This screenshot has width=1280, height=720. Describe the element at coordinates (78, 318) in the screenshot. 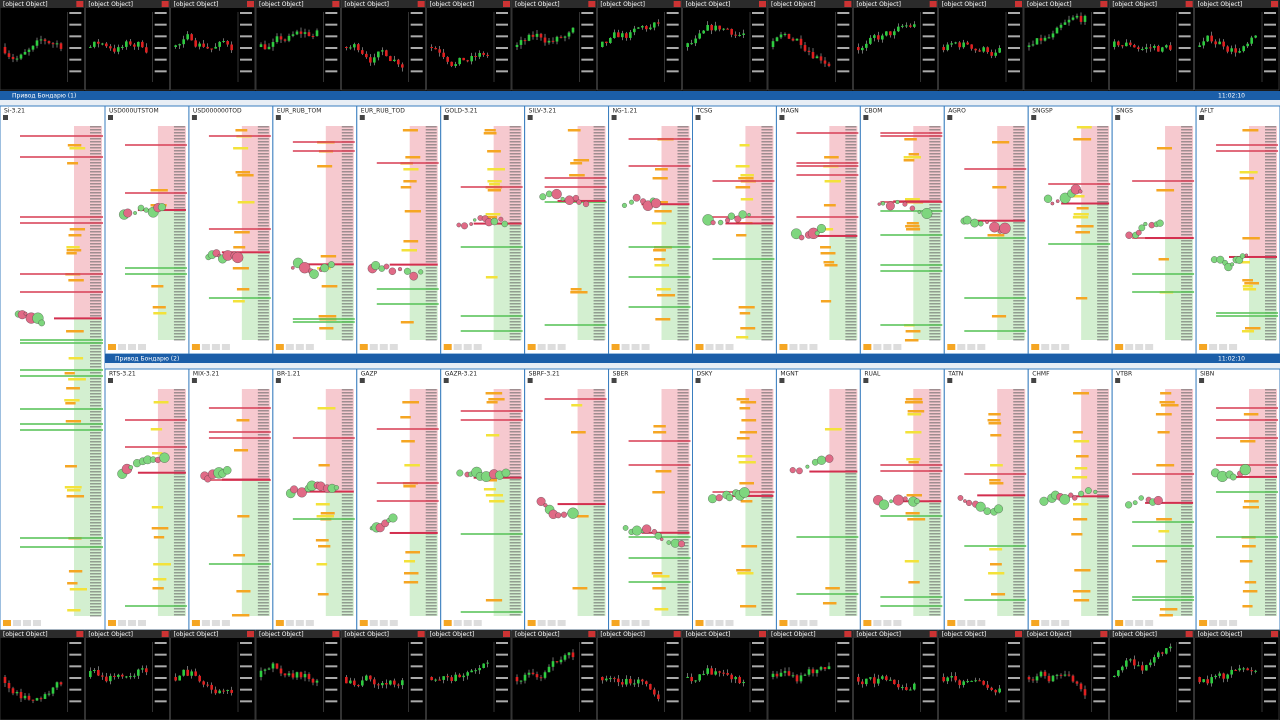

I see `spread-line` at that location.